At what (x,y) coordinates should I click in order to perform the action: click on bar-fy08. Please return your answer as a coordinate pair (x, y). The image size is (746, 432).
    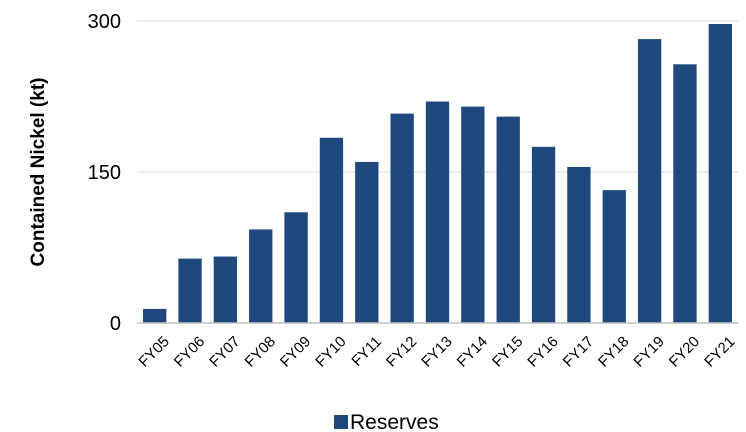
    Looking at the image, I should click on (261, 276).